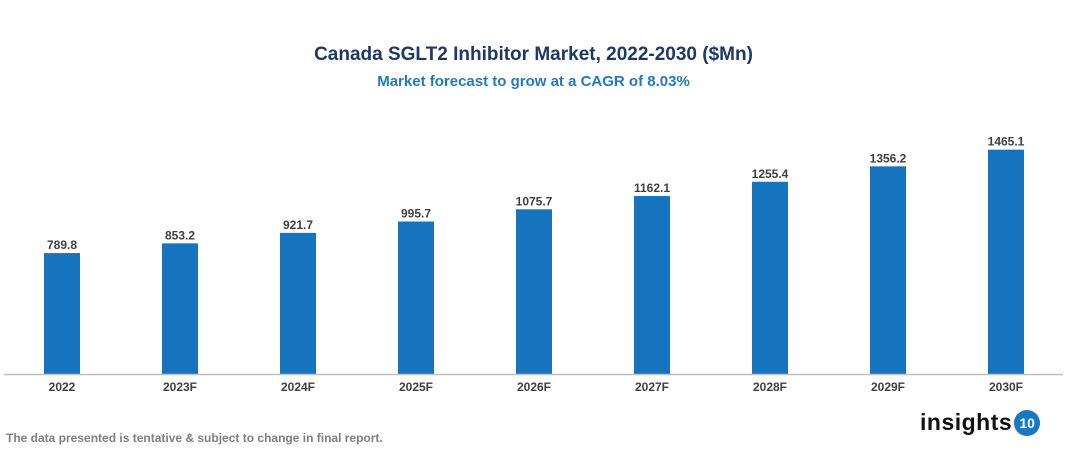  What do you see at coordinates (534, 387) in the screenshot?
I see `x-tick-label: 2026F` at bounding box center [534, 387].